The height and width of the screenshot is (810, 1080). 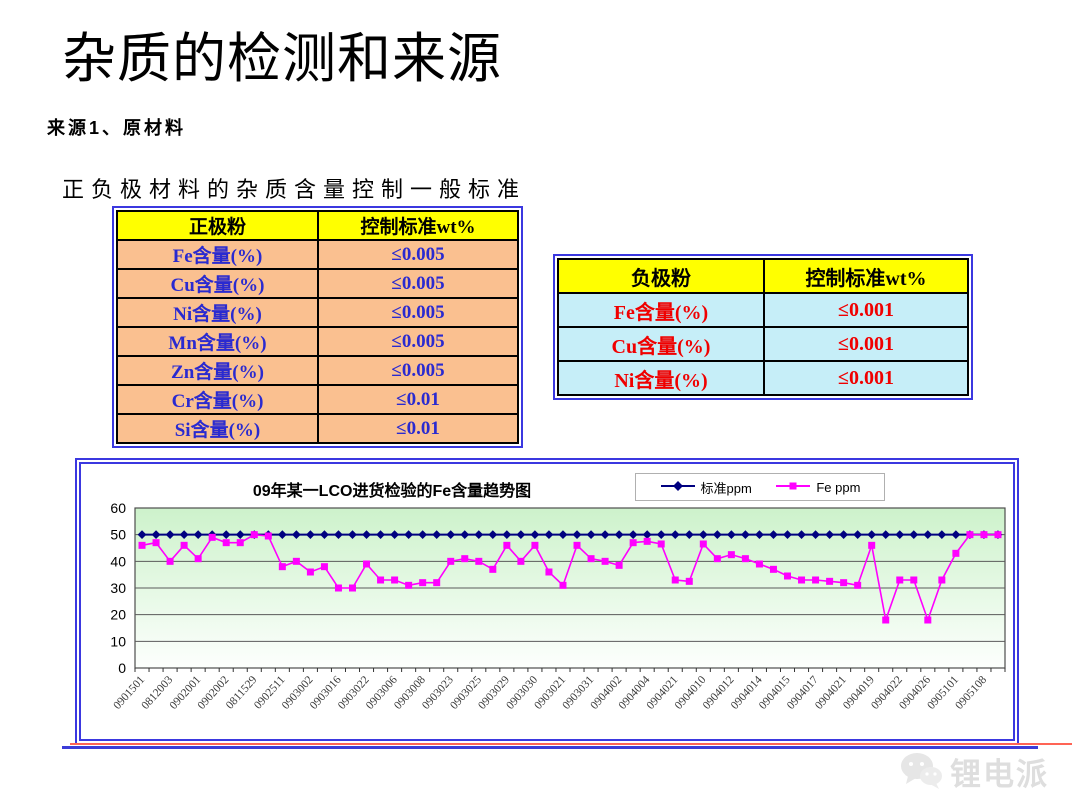 What do you see at coordinates (726, 488) in the screenshot?
I see `legend-label: 标准ppm` at bounding box center [726, 488].